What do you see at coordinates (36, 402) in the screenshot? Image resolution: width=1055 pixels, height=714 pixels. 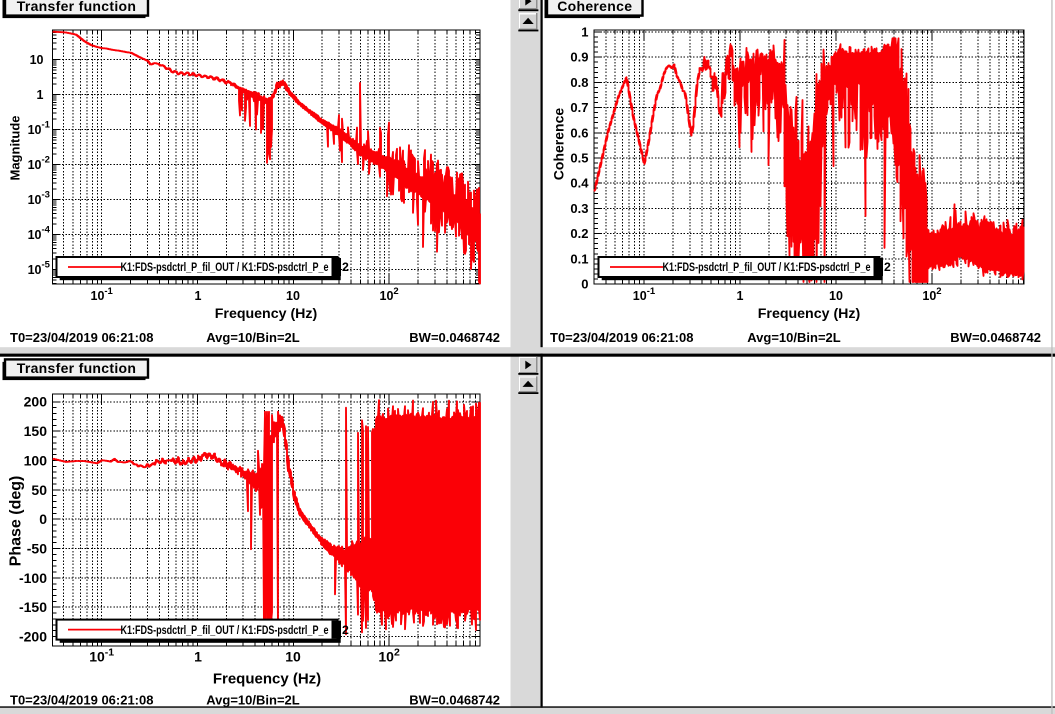 I see `svg-text: 200` at bounding box center [36, 402].